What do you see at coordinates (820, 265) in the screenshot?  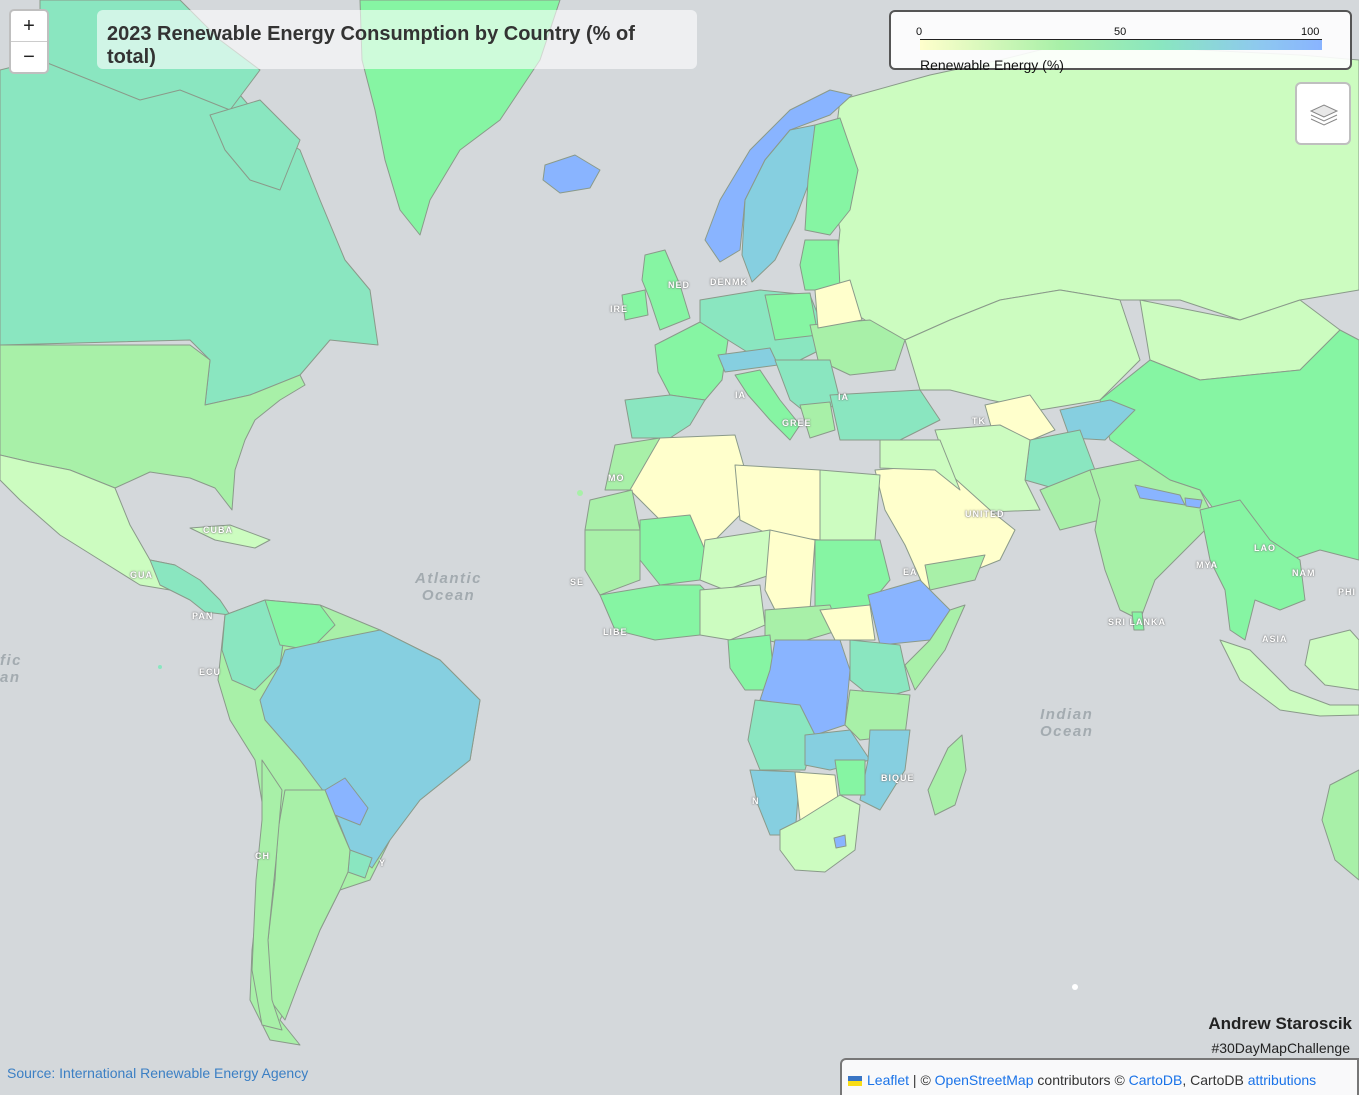 I see `baltic-states` at bounding box center [820, 265].